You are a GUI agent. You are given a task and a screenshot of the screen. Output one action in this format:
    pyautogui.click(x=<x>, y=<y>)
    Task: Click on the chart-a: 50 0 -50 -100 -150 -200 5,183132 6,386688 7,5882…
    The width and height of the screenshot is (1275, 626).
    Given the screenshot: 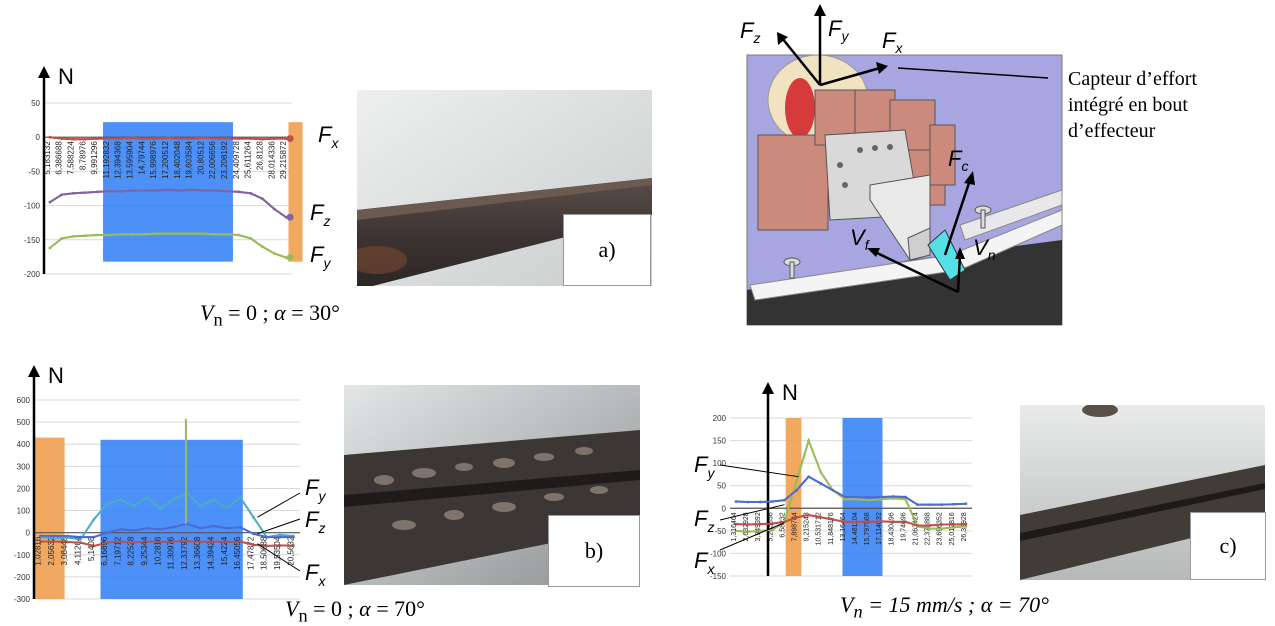 What is the action you would take?
    pyautogui.click(x=181, y=171)
    